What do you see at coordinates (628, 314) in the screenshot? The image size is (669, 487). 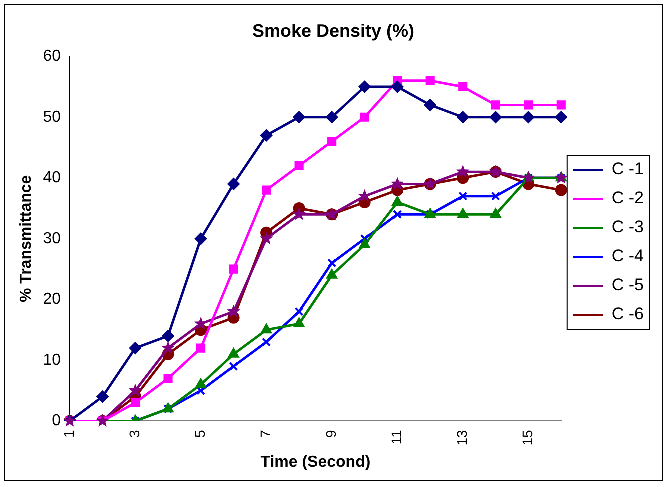 I see `legend-label: C -6` at bounding box center [628, 314].